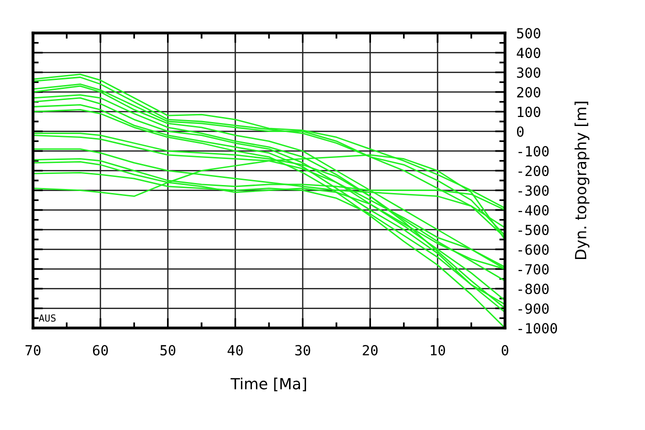  Describe the element at coordinates (520, 131) in the screenshot. I see `y-tick-label: 0` at that location.